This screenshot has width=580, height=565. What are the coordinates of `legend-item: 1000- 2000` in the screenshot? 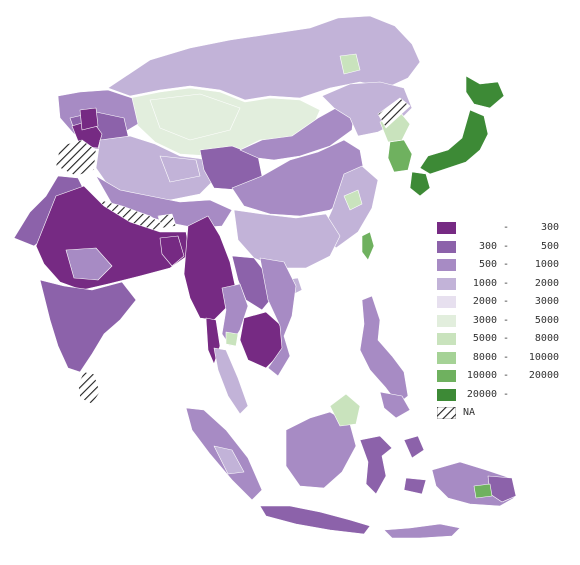 It's located at (507, 285).